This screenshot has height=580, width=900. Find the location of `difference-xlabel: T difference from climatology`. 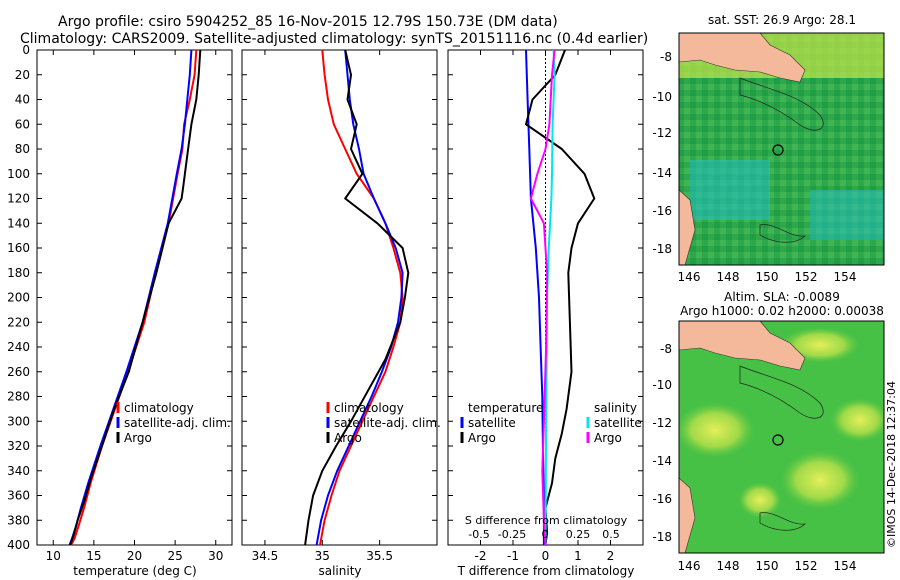

difference-xlabel: T difference from climatology is located at coordinates (546, 571).